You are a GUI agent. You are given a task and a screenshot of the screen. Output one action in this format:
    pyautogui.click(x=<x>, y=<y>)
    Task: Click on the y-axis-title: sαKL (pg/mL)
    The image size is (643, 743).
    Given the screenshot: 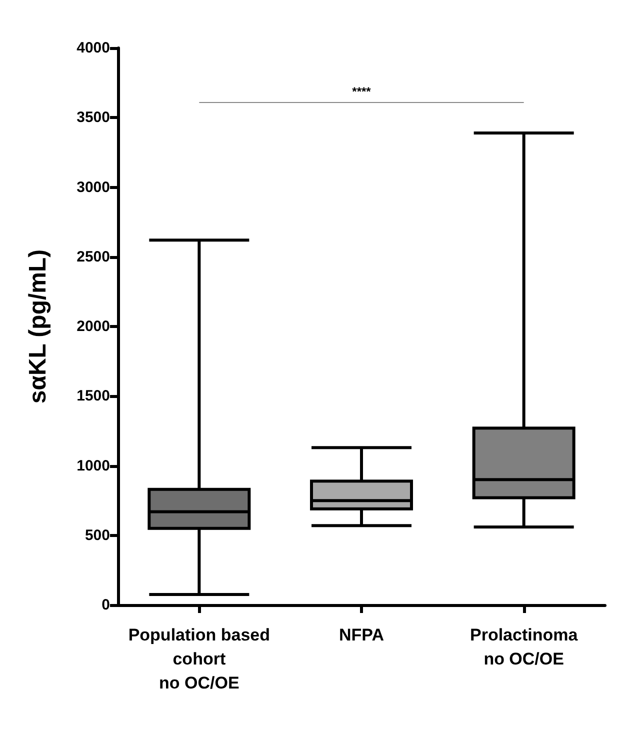 What is the action you would take?
    pyautogui.click(x=38, y=326)
    